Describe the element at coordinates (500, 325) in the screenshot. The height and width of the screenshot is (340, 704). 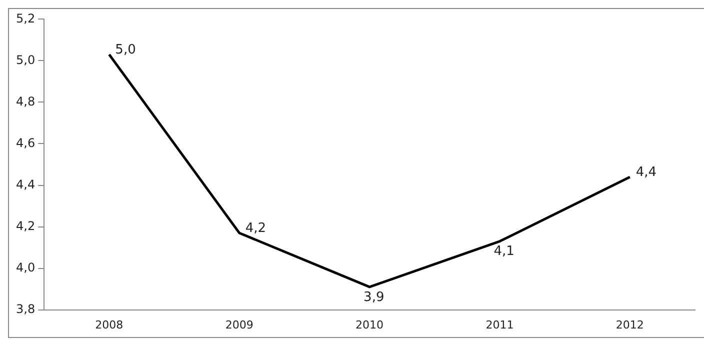
I see `x-tick-label: 2011` at that location.